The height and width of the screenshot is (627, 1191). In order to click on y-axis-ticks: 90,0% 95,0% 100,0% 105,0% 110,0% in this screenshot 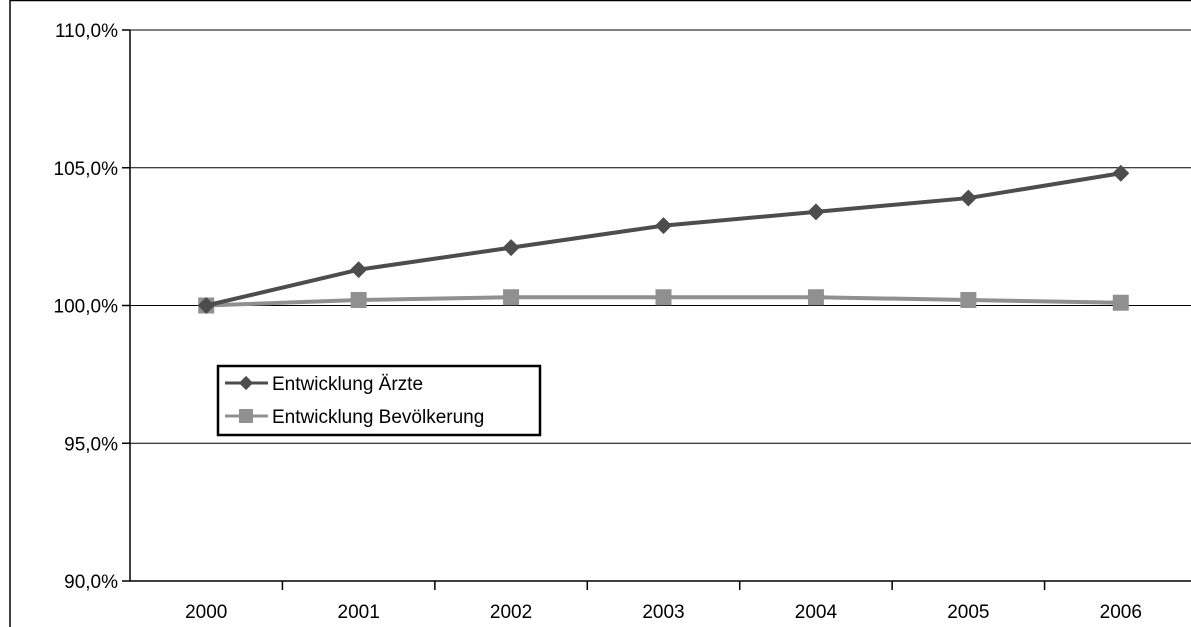, I will do `click(92, 307)`.